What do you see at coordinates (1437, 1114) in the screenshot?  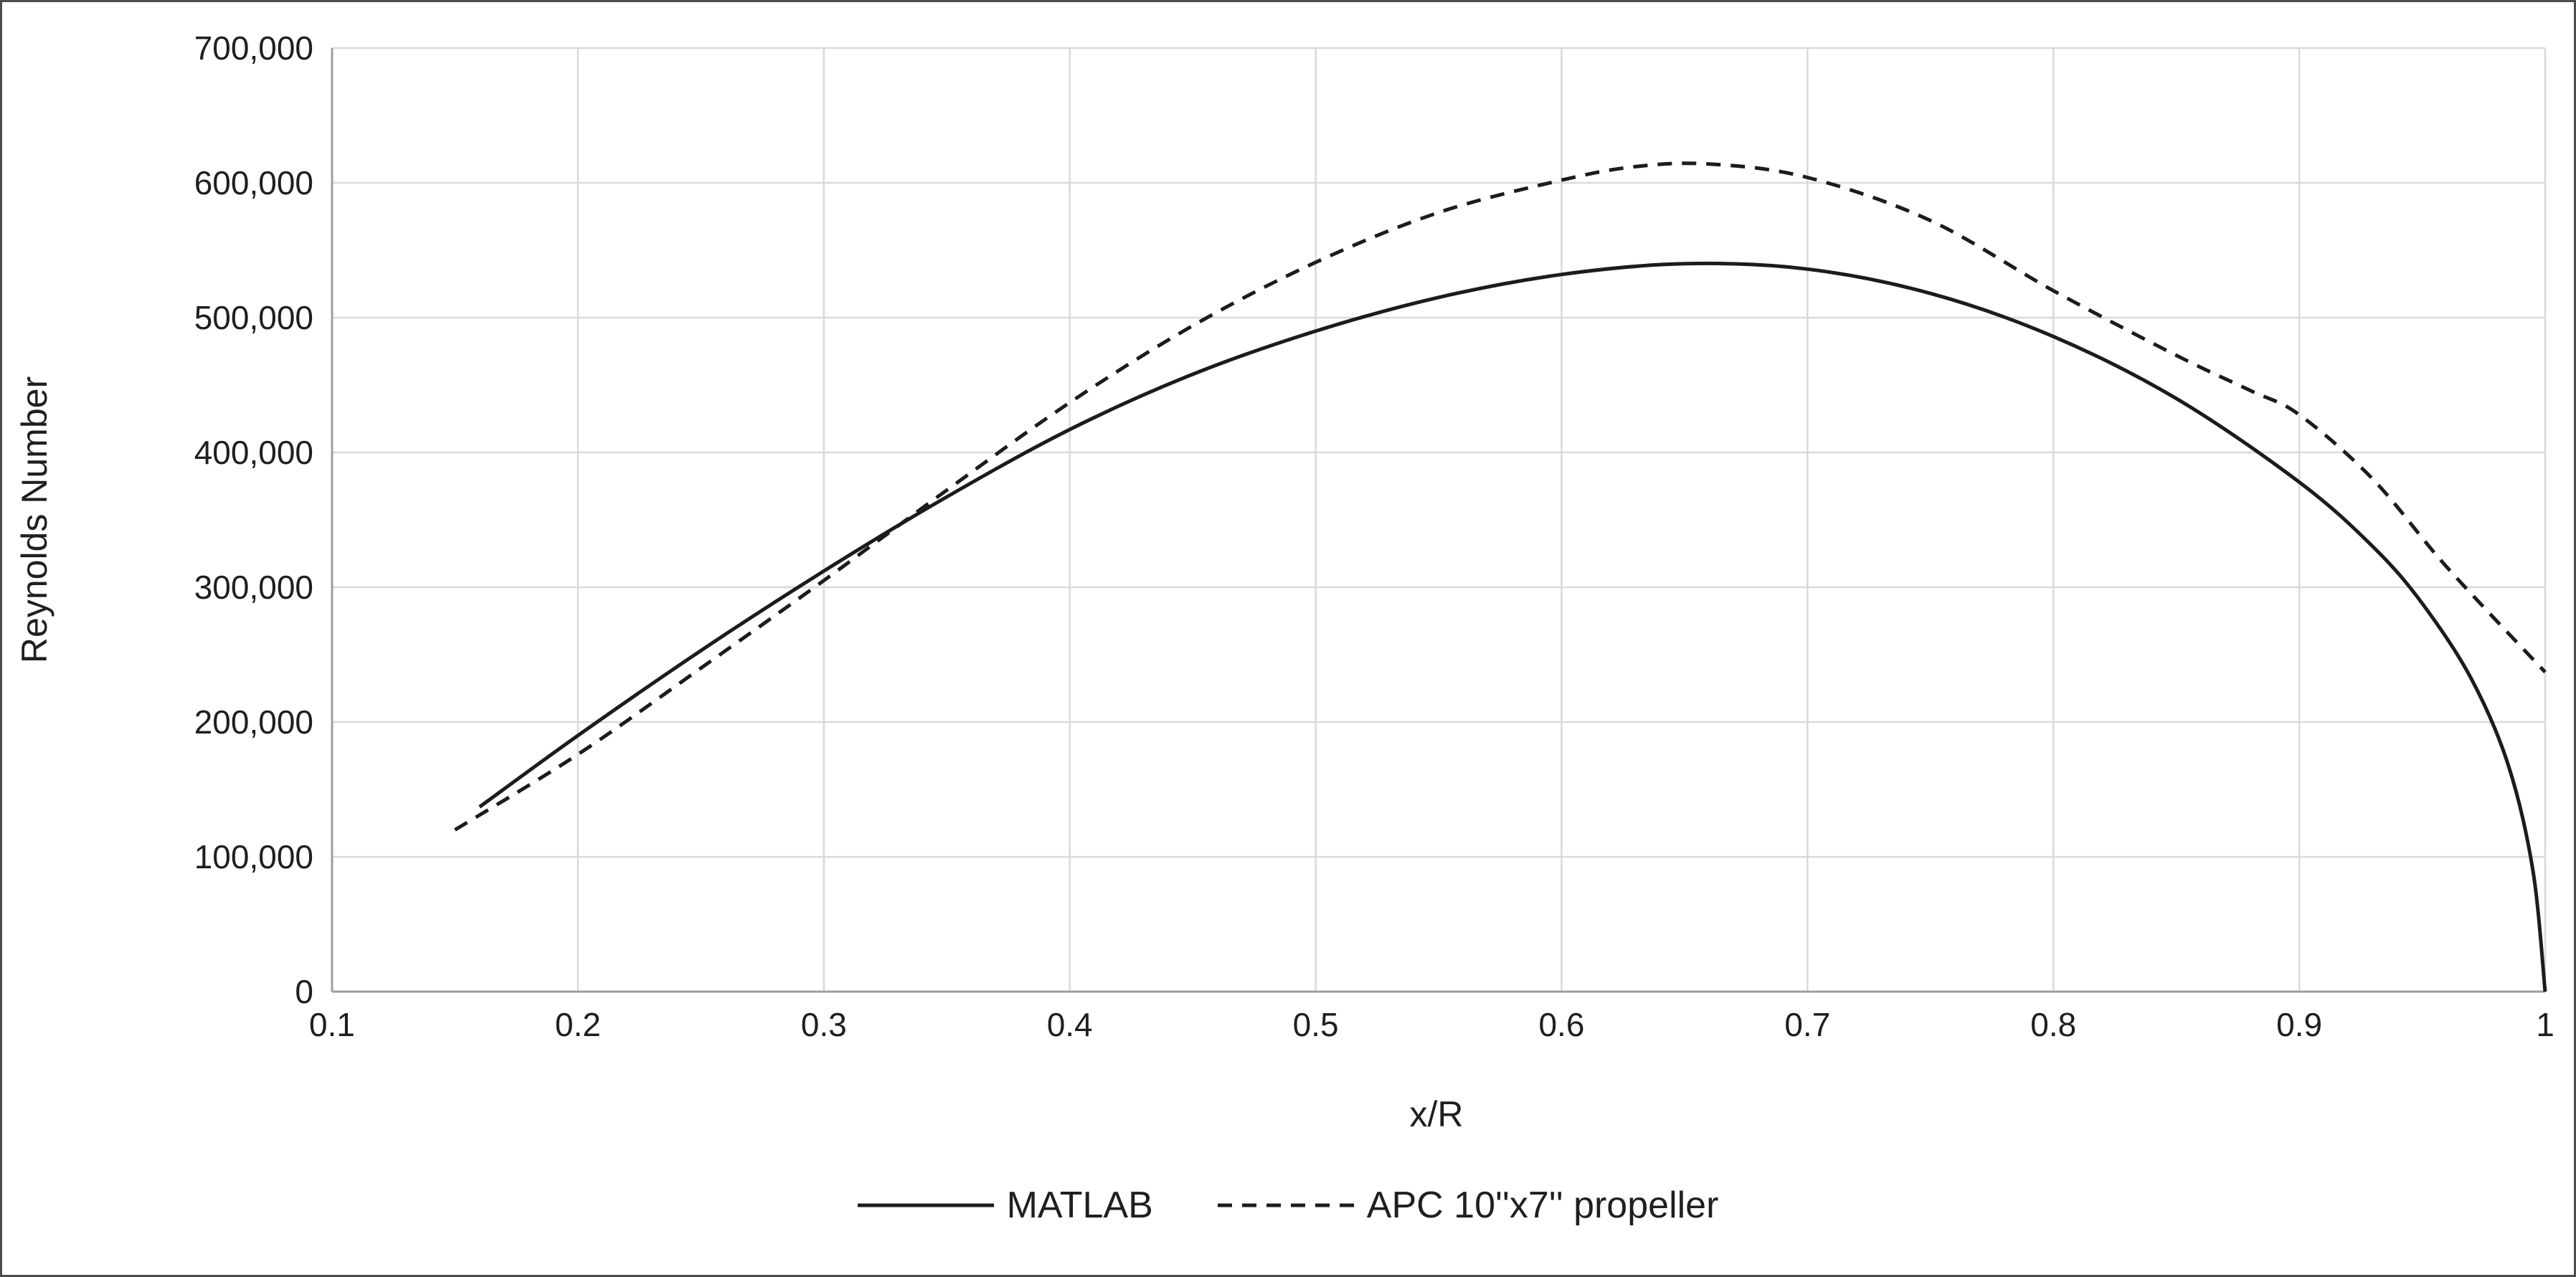 I see `x-axis-title: x/R` at bounding box center [1437, 1114].